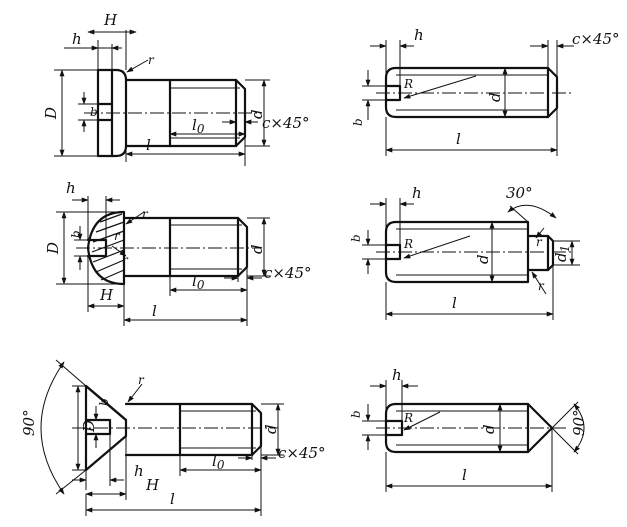 The height and width of the screenshot is (527, 627). I want to click on label-r-6: r, so click(541, 286).